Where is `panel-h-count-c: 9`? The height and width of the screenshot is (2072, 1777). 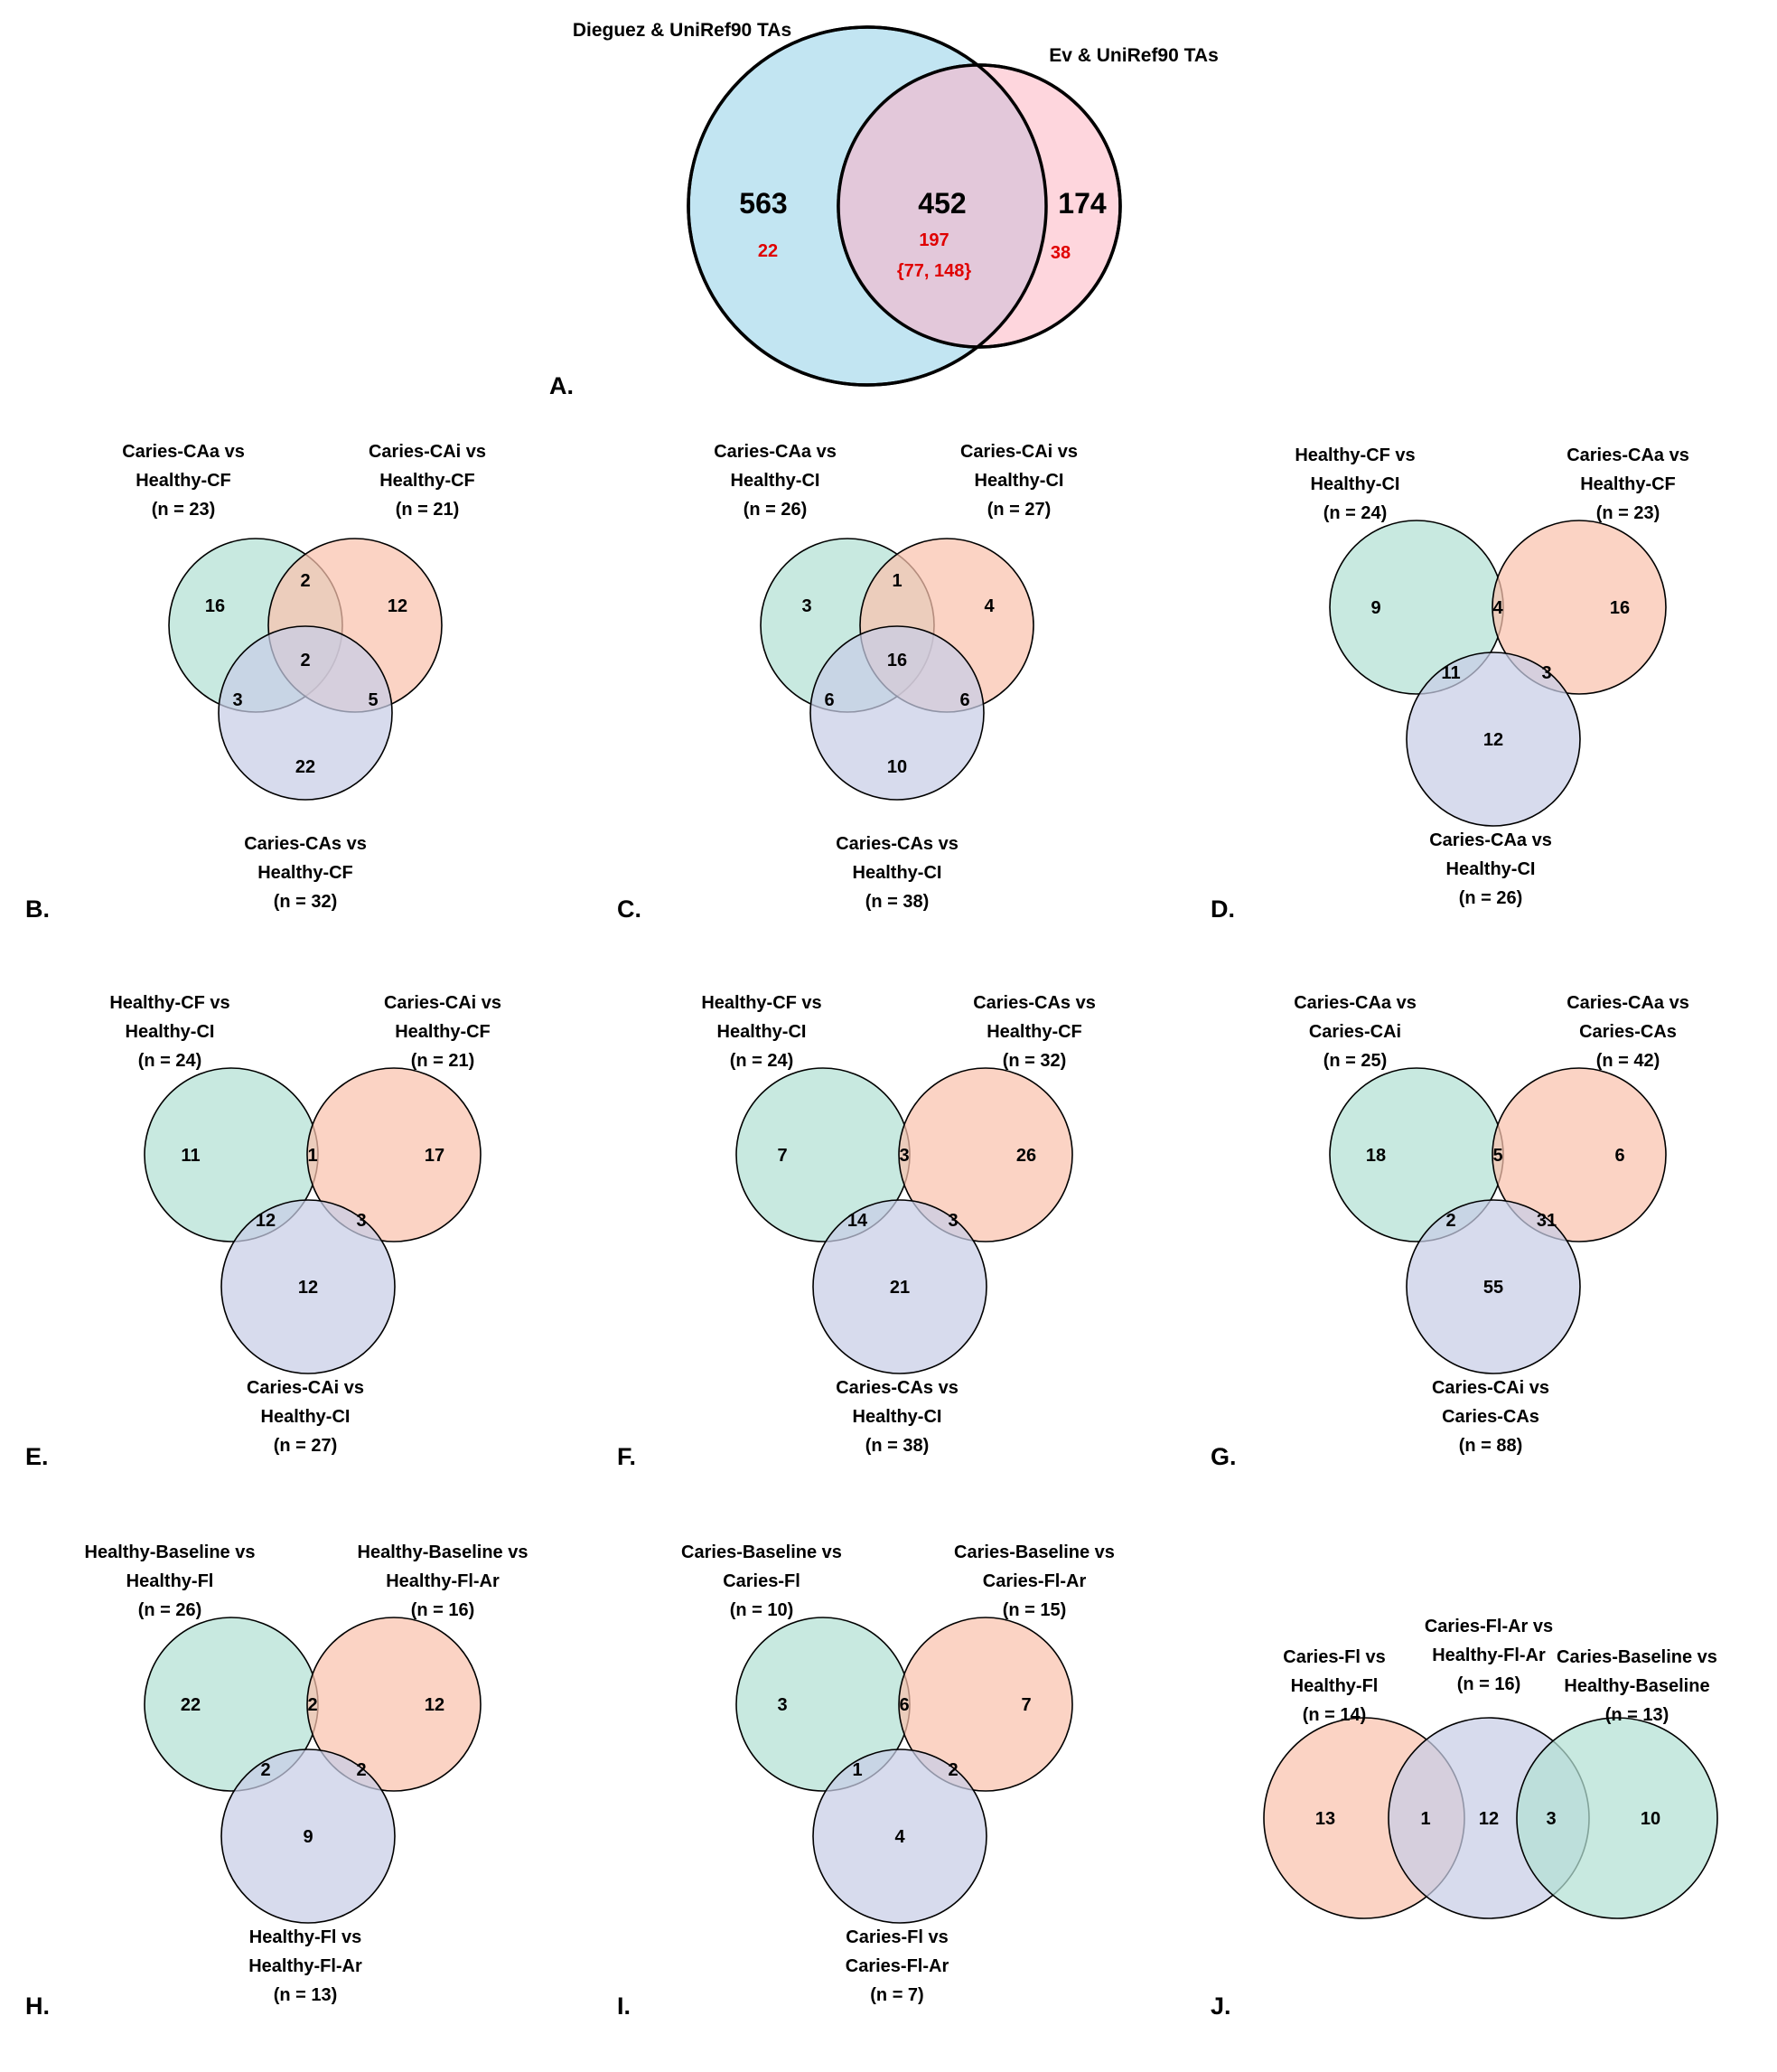 panel-h-count-c: 9 is located at coordinates (308, 1837).